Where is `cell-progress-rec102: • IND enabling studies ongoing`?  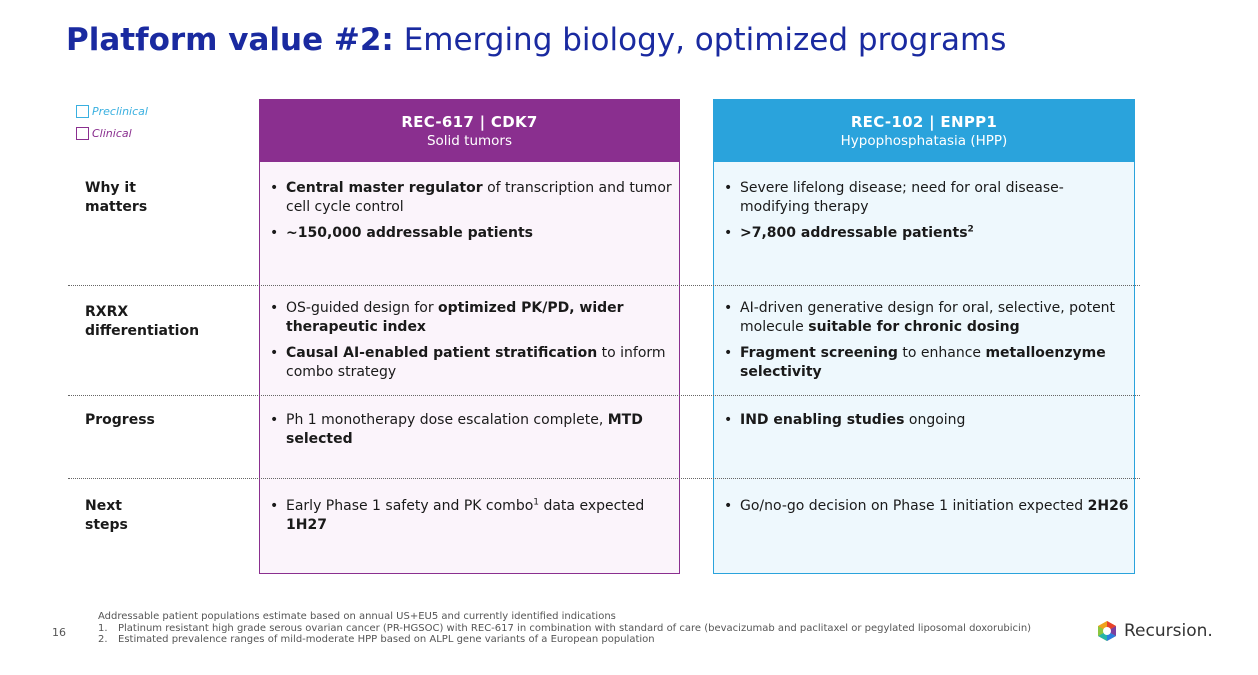 cell-progress-rec102: • IND enabling studies ongoing is located at coordinates (926, 424).